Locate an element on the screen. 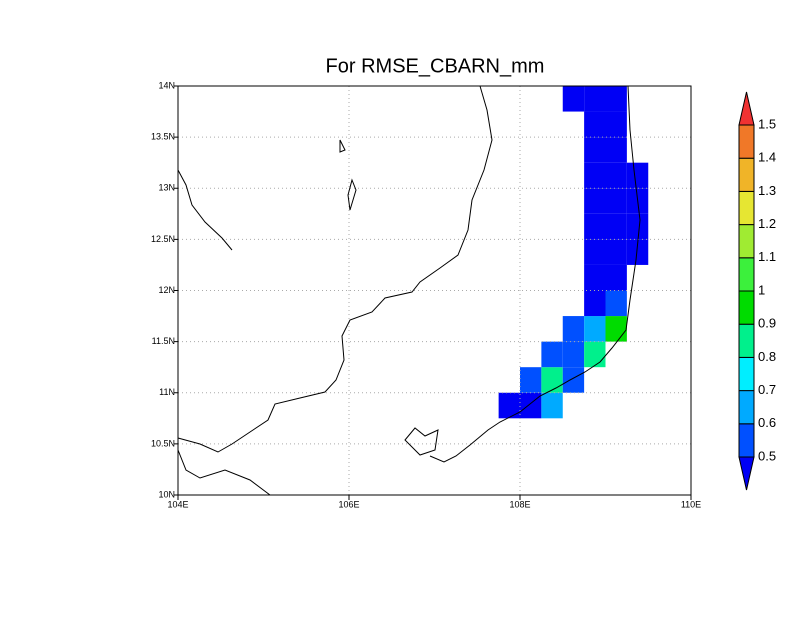 This screenshot has height=623, width=800. y-tick-label: 10.5N is located at coordinates (163, 443).